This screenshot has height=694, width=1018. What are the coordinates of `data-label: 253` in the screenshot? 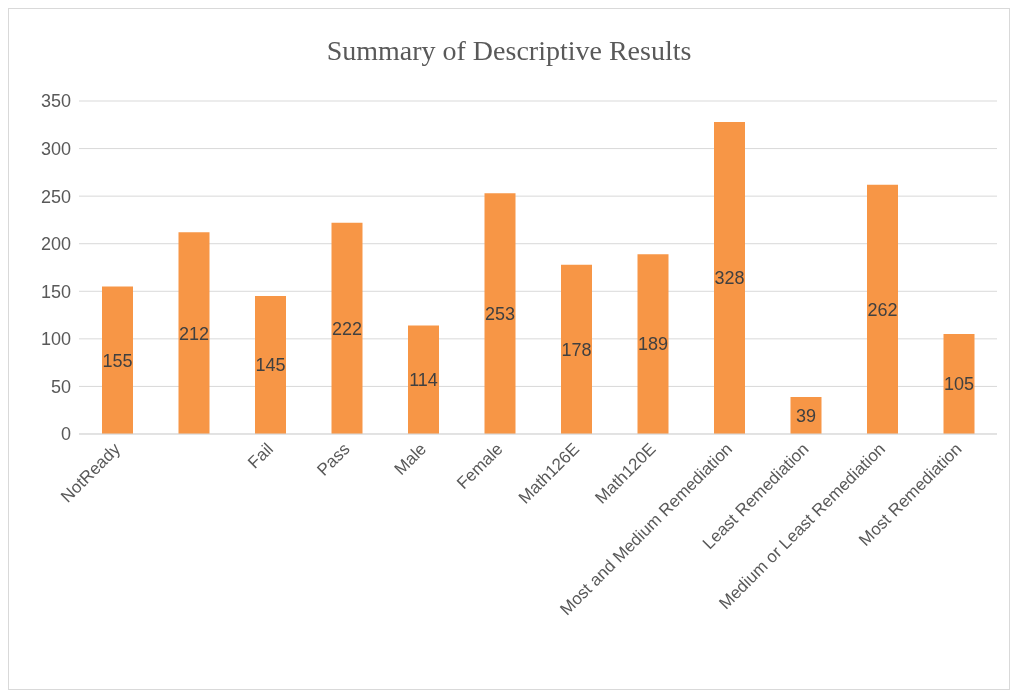 It's located at (500, 314).